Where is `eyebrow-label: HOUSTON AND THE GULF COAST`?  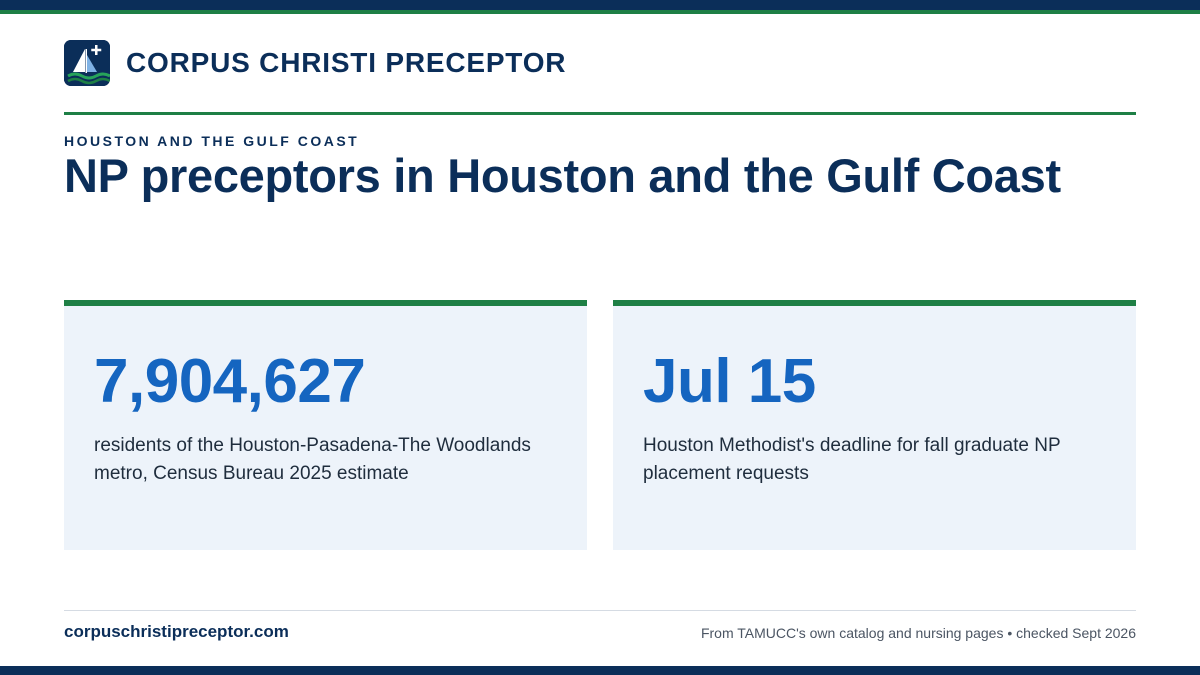
eyebrow-label: HOUSTON AND THE GULF COAST is located at coordinates (212, 141).